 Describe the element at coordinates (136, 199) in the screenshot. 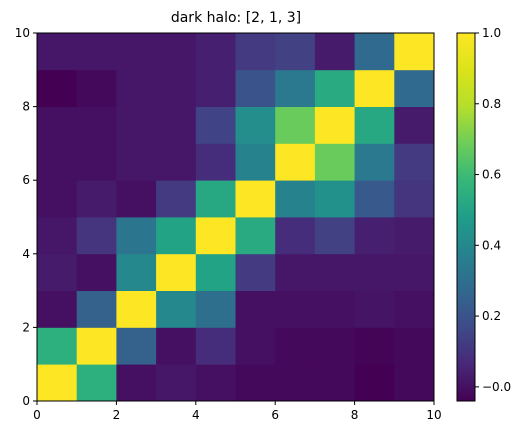

I see `heatmap-cell-r5-c2` at that location.